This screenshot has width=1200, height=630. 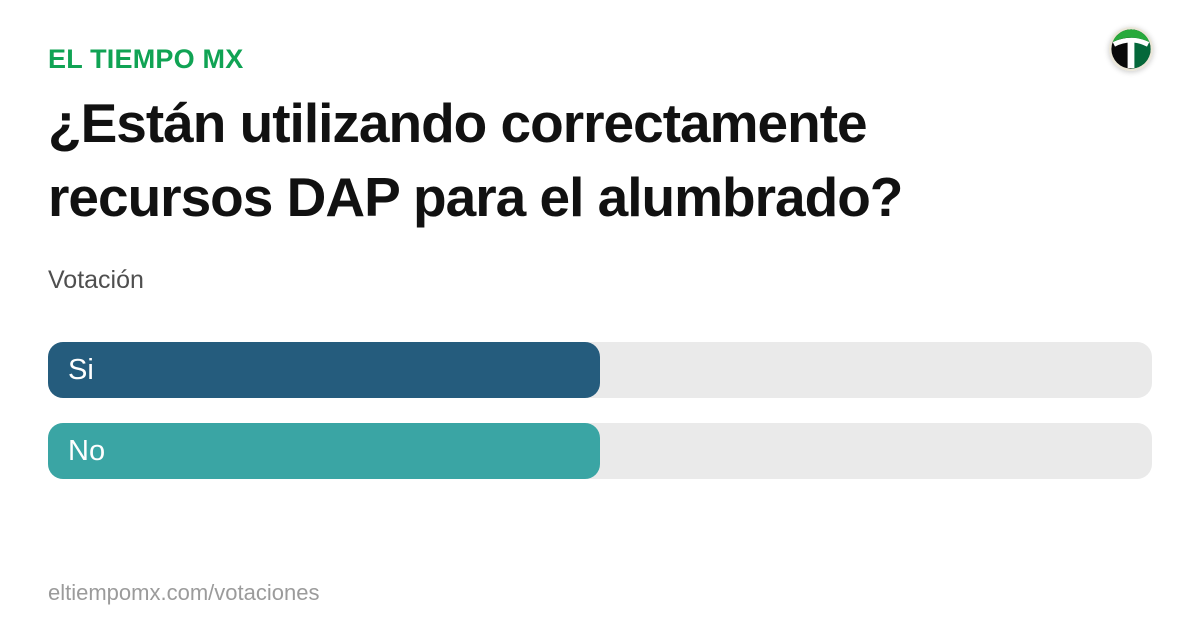 What do you see at coordinates (96, 280) in the screenshot?
I see `section-label-votacion: Votación` at bounding box center [96, 280].